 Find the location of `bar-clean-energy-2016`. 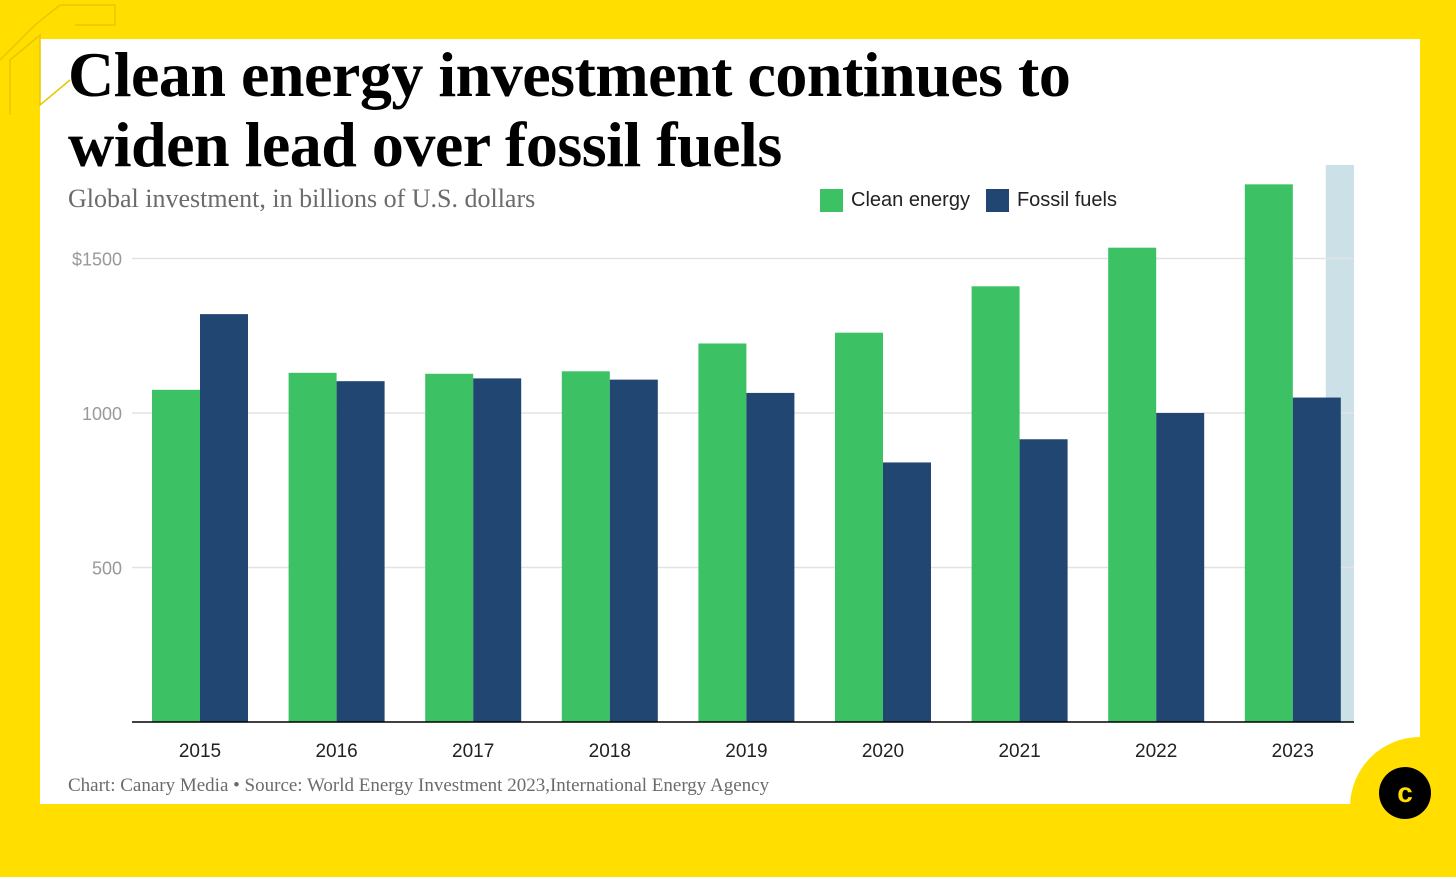

bar-clean-energy-2016 is located at coordinates (312, 547).